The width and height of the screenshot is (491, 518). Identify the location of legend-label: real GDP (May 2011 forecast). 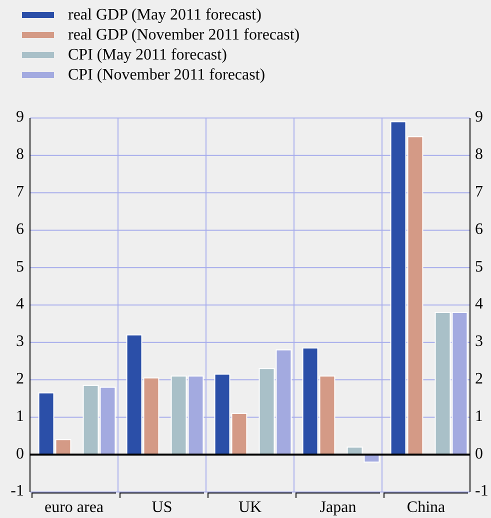
(165, 15).